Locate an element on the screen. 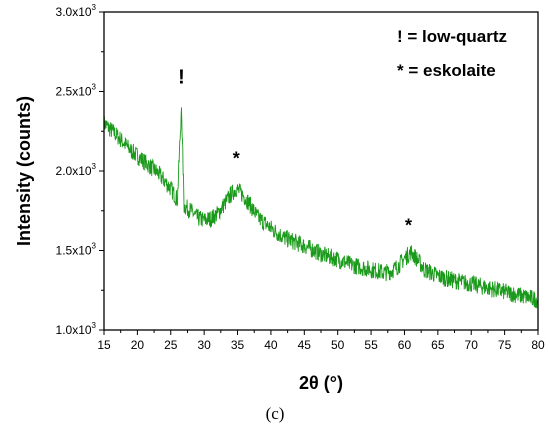  x-tick-label: 40 is located at coordinates (271, 345).